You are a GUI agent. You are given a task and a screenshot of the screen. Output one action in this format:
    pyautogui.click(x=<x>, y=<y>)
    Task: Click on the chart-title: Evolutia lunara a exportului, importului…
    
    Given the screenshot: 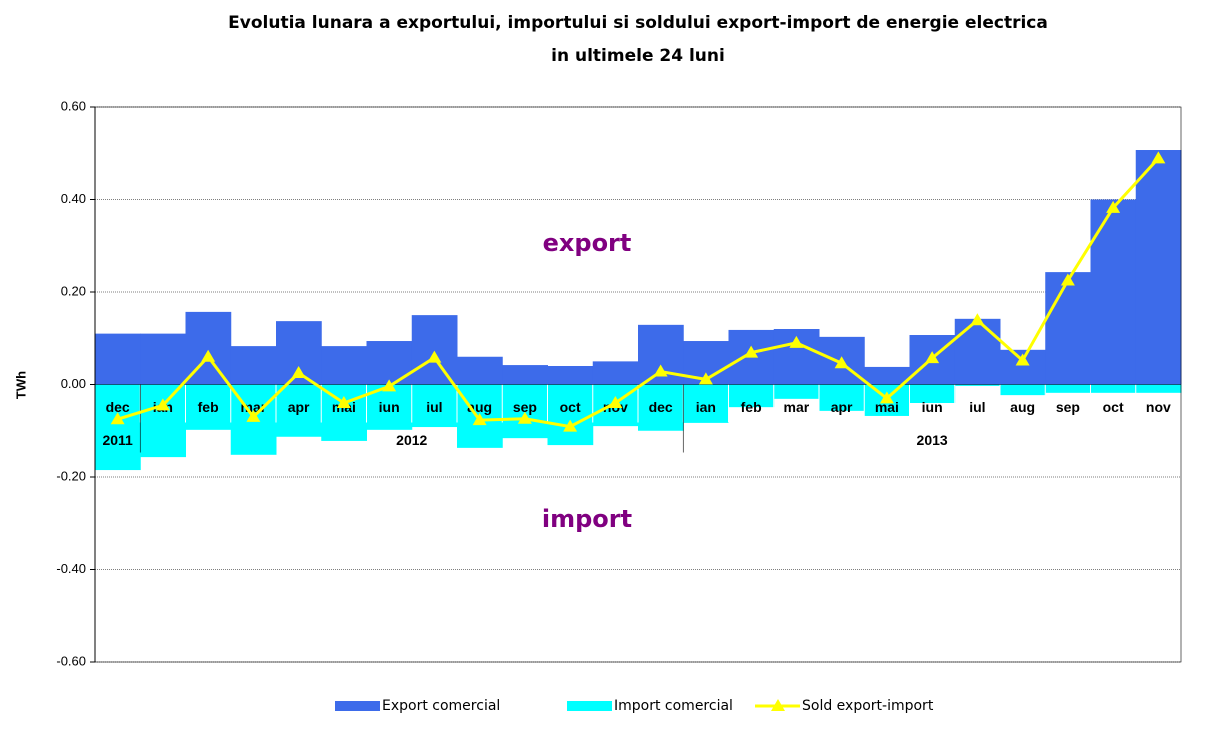 What is the action you would take?
    pyautogui.click(x=638, y=23)
    